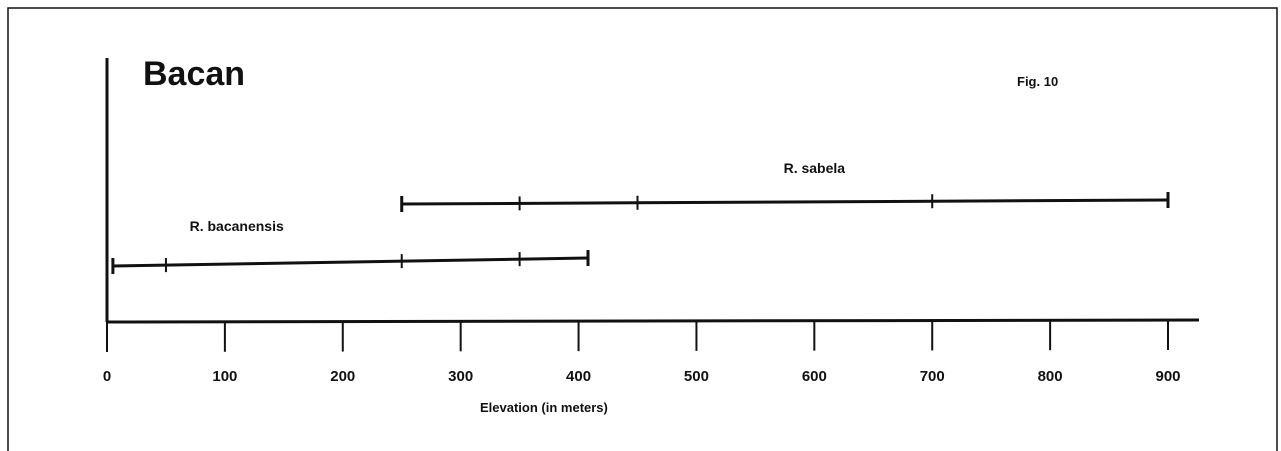  Describe the element at coordinates (460, 376) in the screenshot. I see `x-tick-label: 300` at that location.